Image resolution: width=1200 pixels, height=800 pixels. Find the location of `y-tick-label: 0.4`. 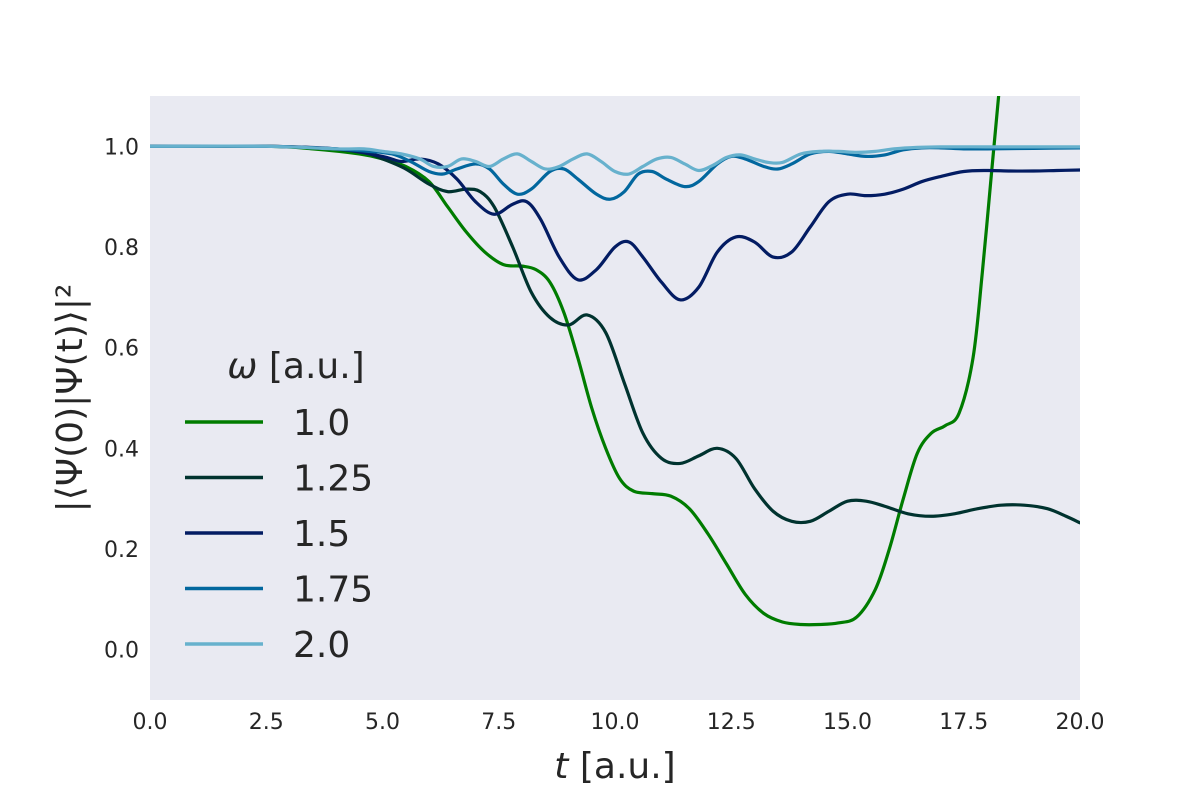

y-tick-label: 0.4 is located at coordinates (121, 449).